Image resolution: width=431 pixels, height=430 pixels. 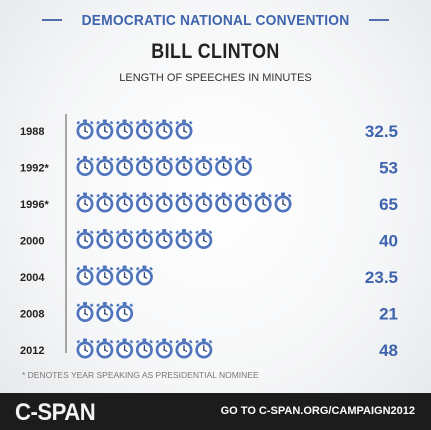 I want to click on year-label: 2000, so click(x=32, y=242).